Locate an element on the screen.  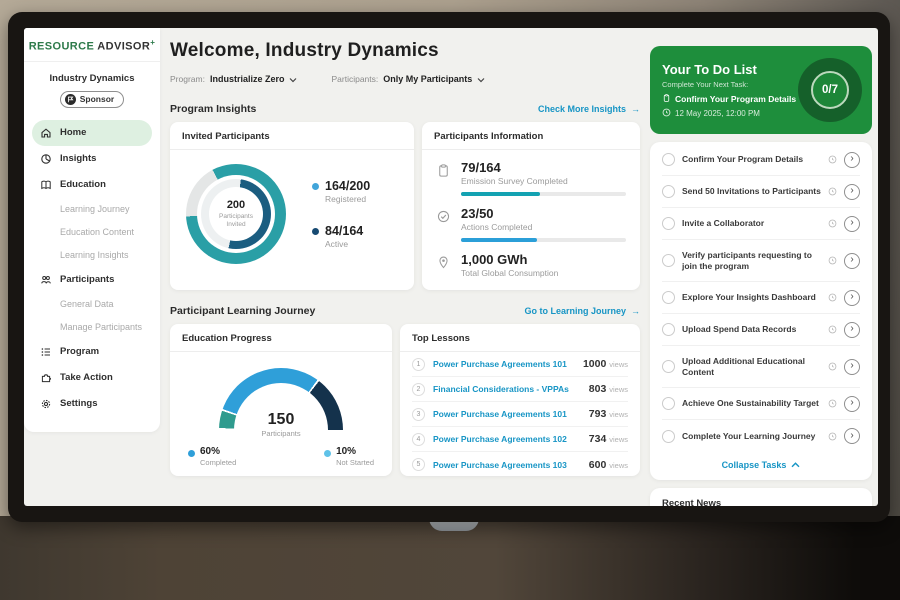
task-row-upload-spend-data: Upload Spend Data Records › is located at coordinates (761, 330).